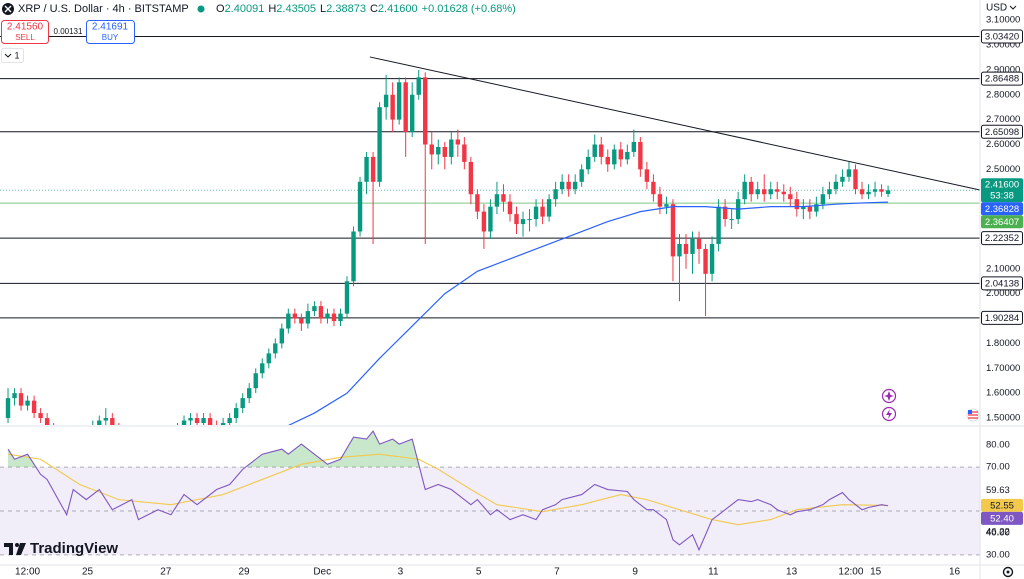 Image resolution: width=1024 pixels, height=579 pixels. Describe the element at coordinates (1002, 505) in the screenshot. I see `rsi-tag` at that location.